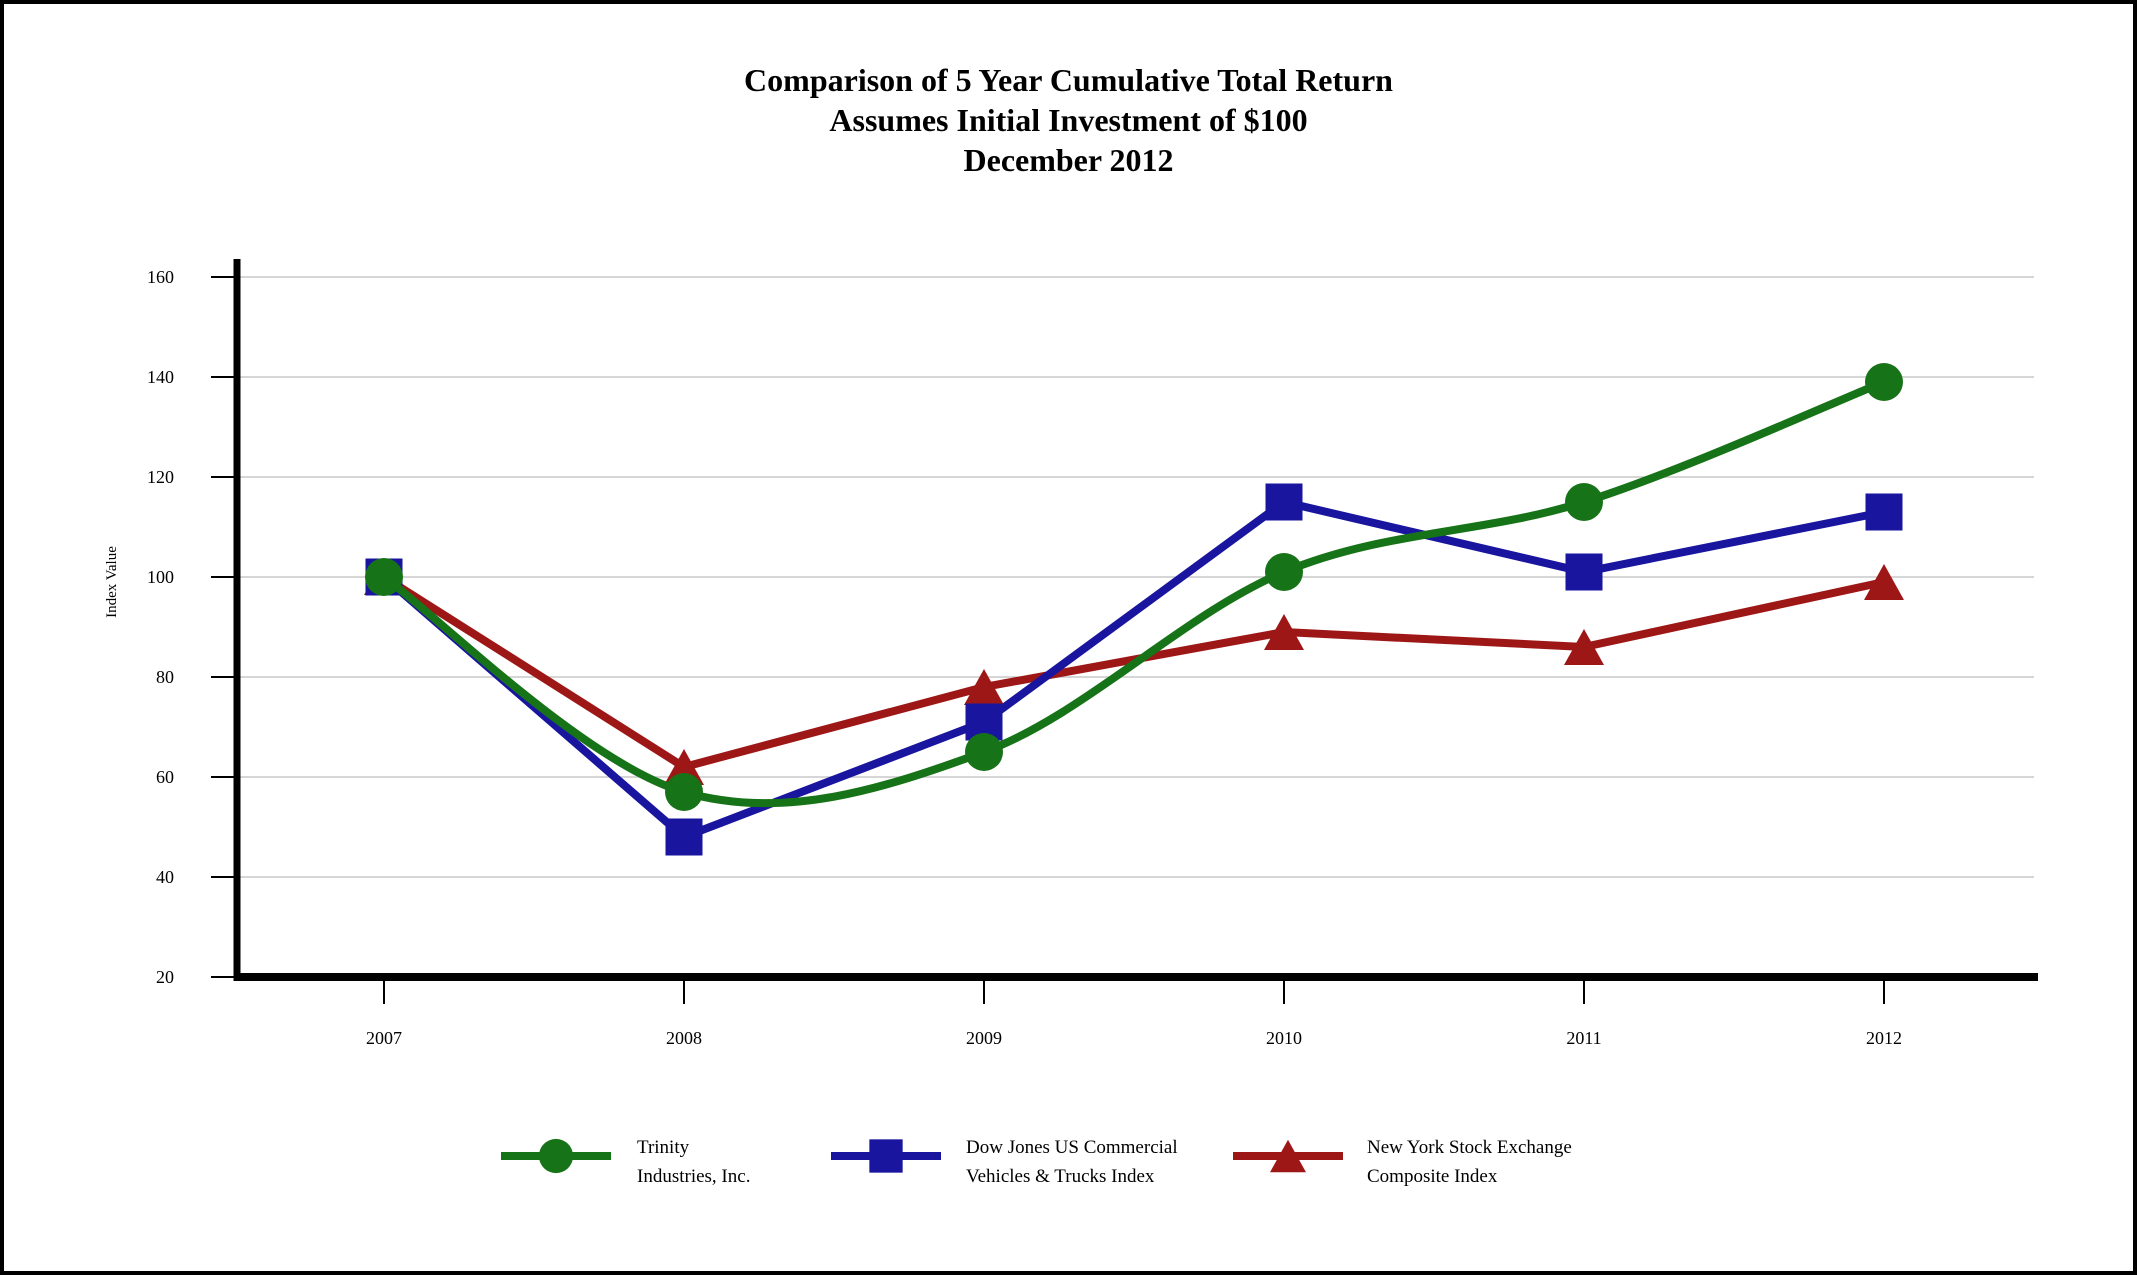 This screenshot has width=2137, height=1275. What do you see at coordinates (165, 977) in the screenshot?
I see `y-tick-label: 20` at bounding box center [165, 977].